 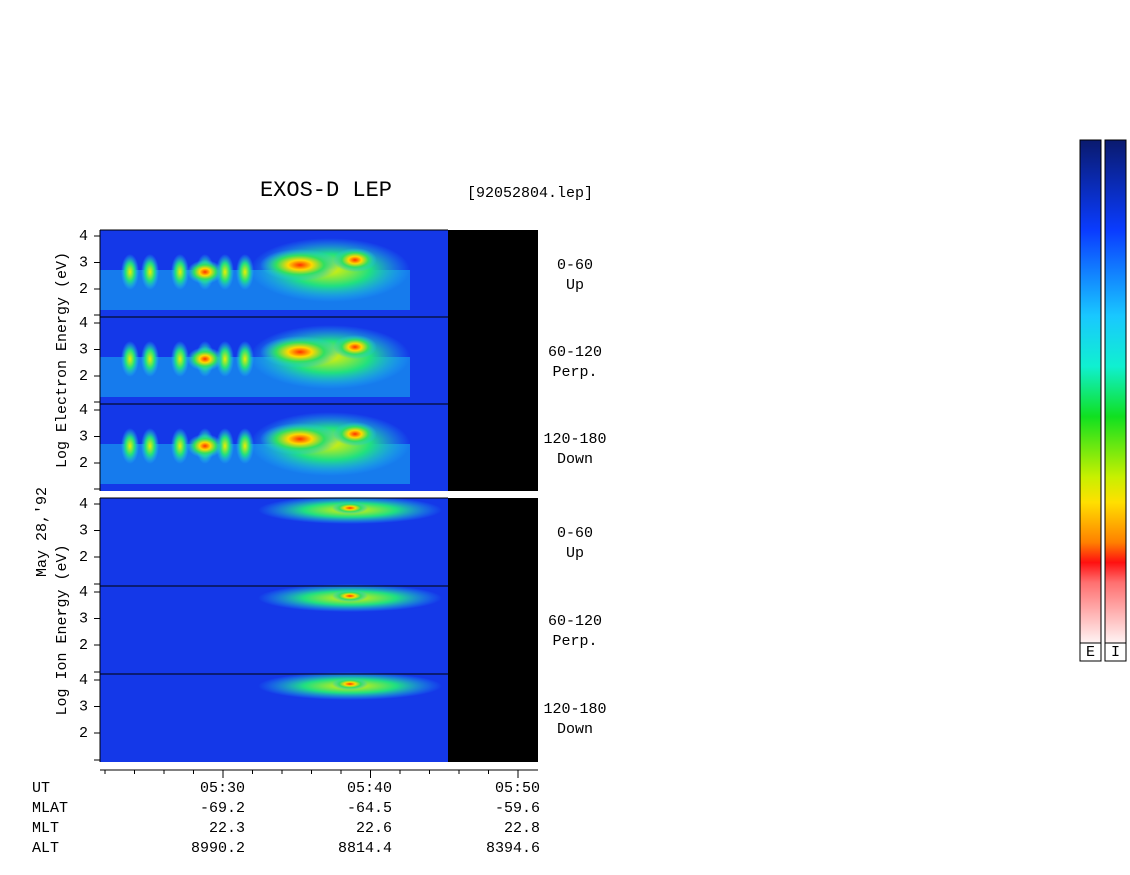 I want to click on row-value: 8394.6, so click(x=513, y=848).